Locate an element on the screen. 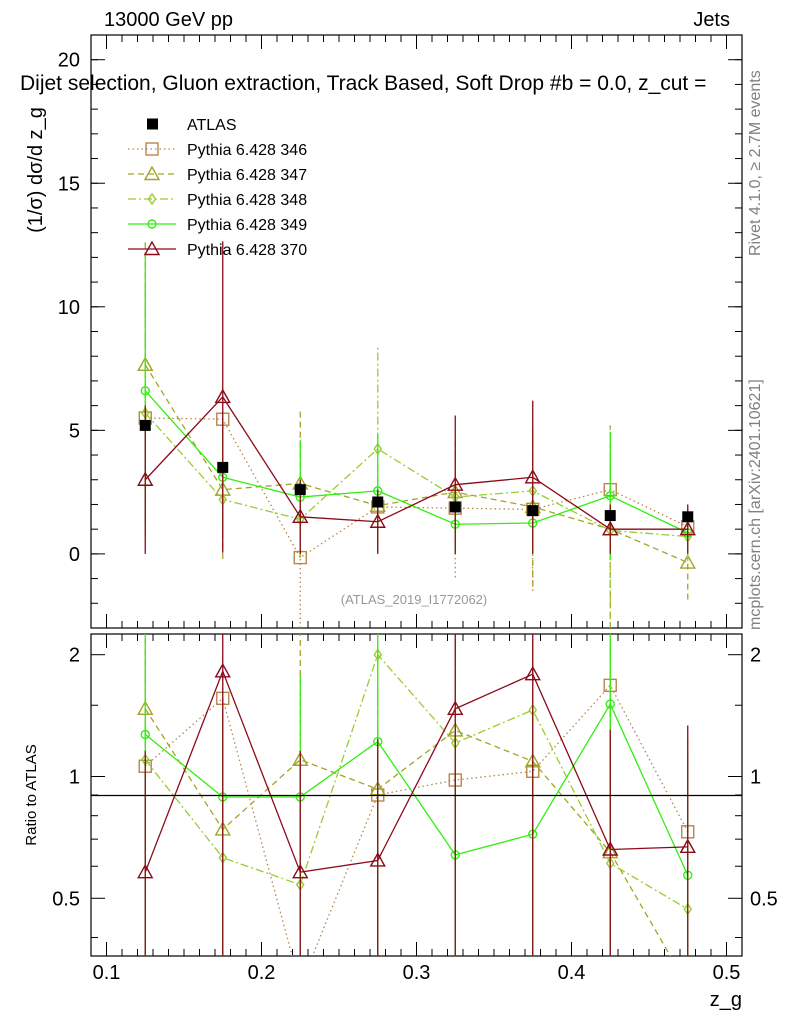  legend-entry: Pythia 6.428 348 is located at coordinates (217, 200).